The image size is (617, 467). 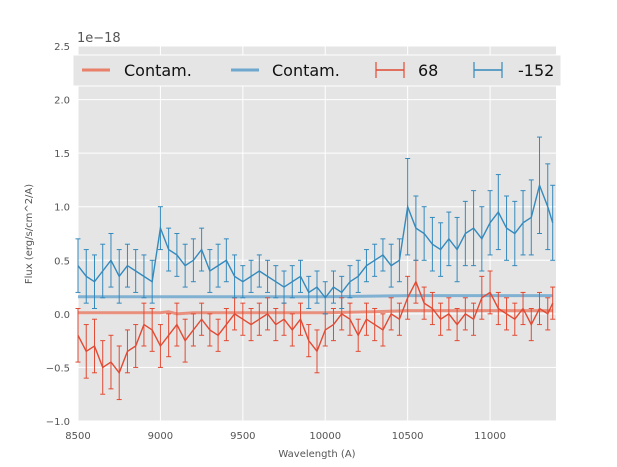 I want to click on legend-label: -152, so click(x=536, y=70).